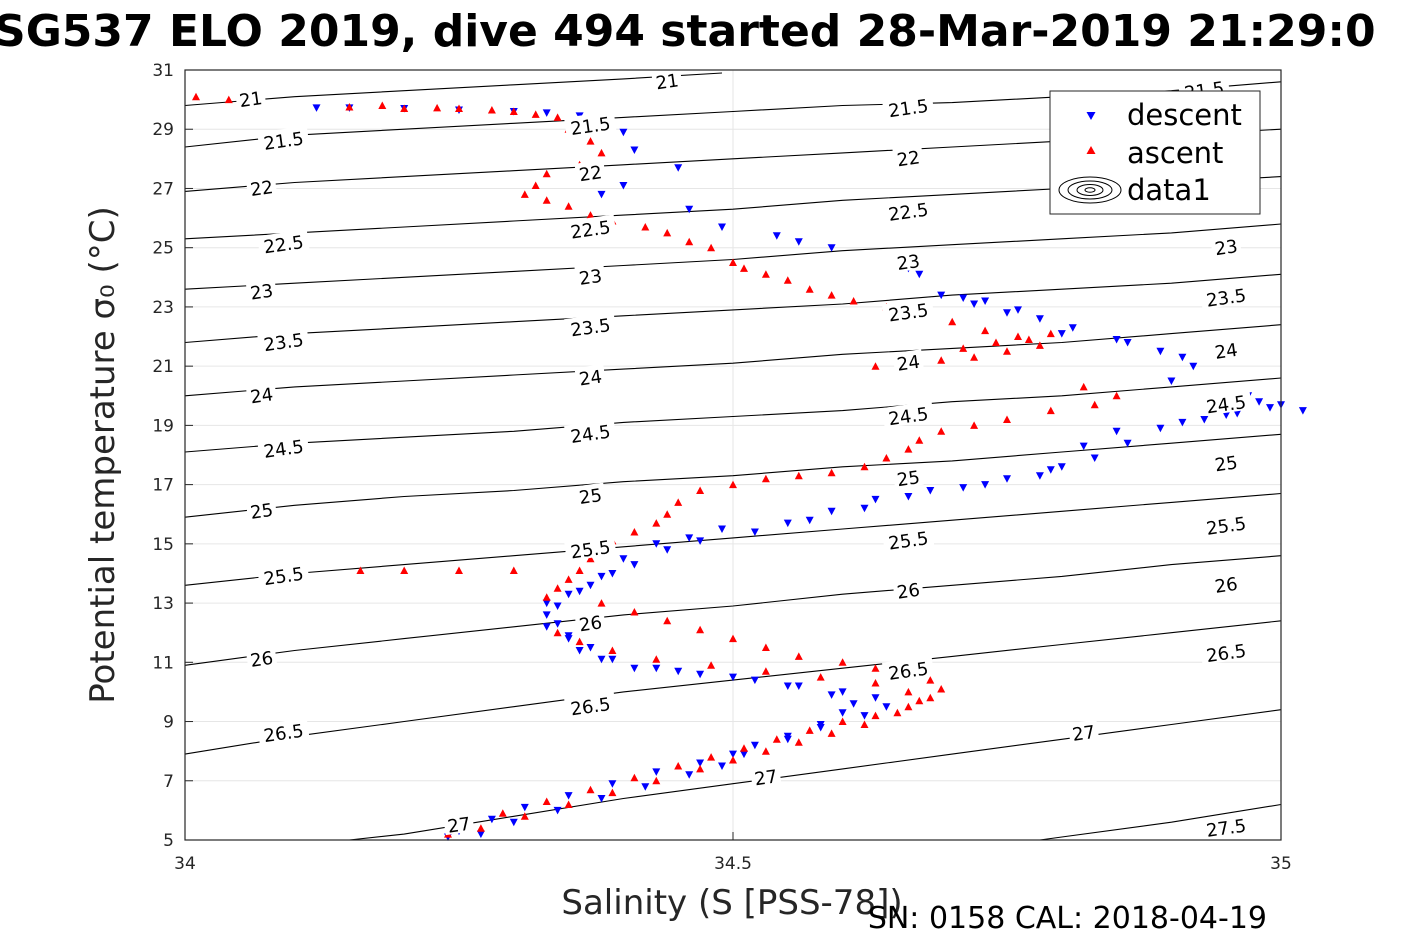 The image size is (1417, 945). What do you see at coordinates (667, 80) in the screenshot?
I see `contour-label: 21` at bounding box center [667, 80].